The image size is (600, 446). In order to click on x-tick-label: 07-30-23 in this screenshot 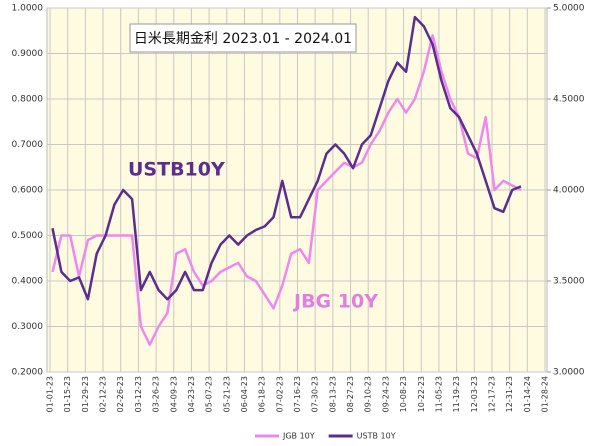, I will do `click(315, 394)`.